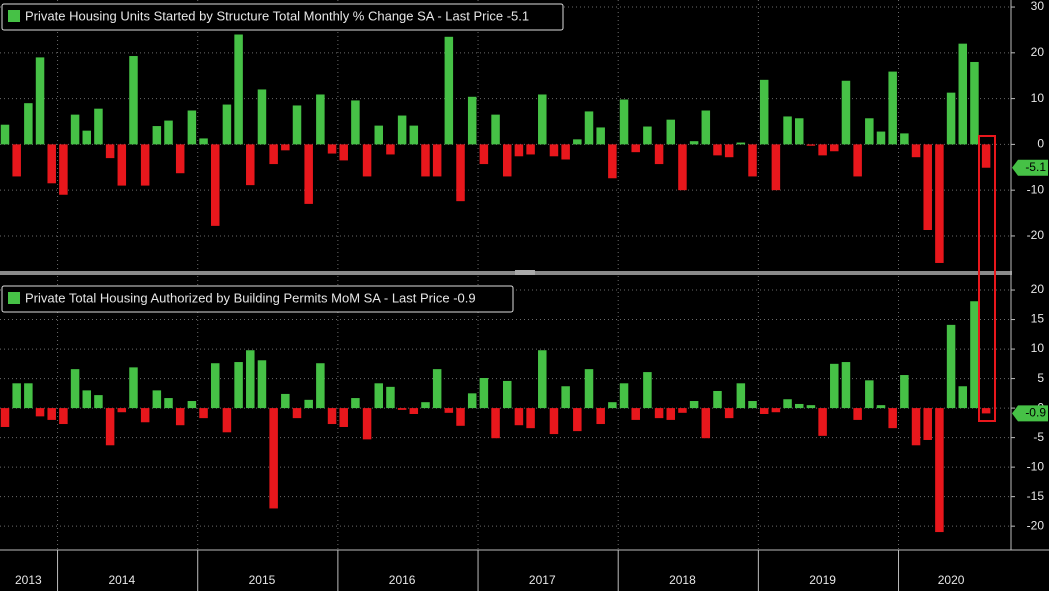 The width and height of the screenshot is (1049, 591). I want to click on legend-box, so click(257, 299).